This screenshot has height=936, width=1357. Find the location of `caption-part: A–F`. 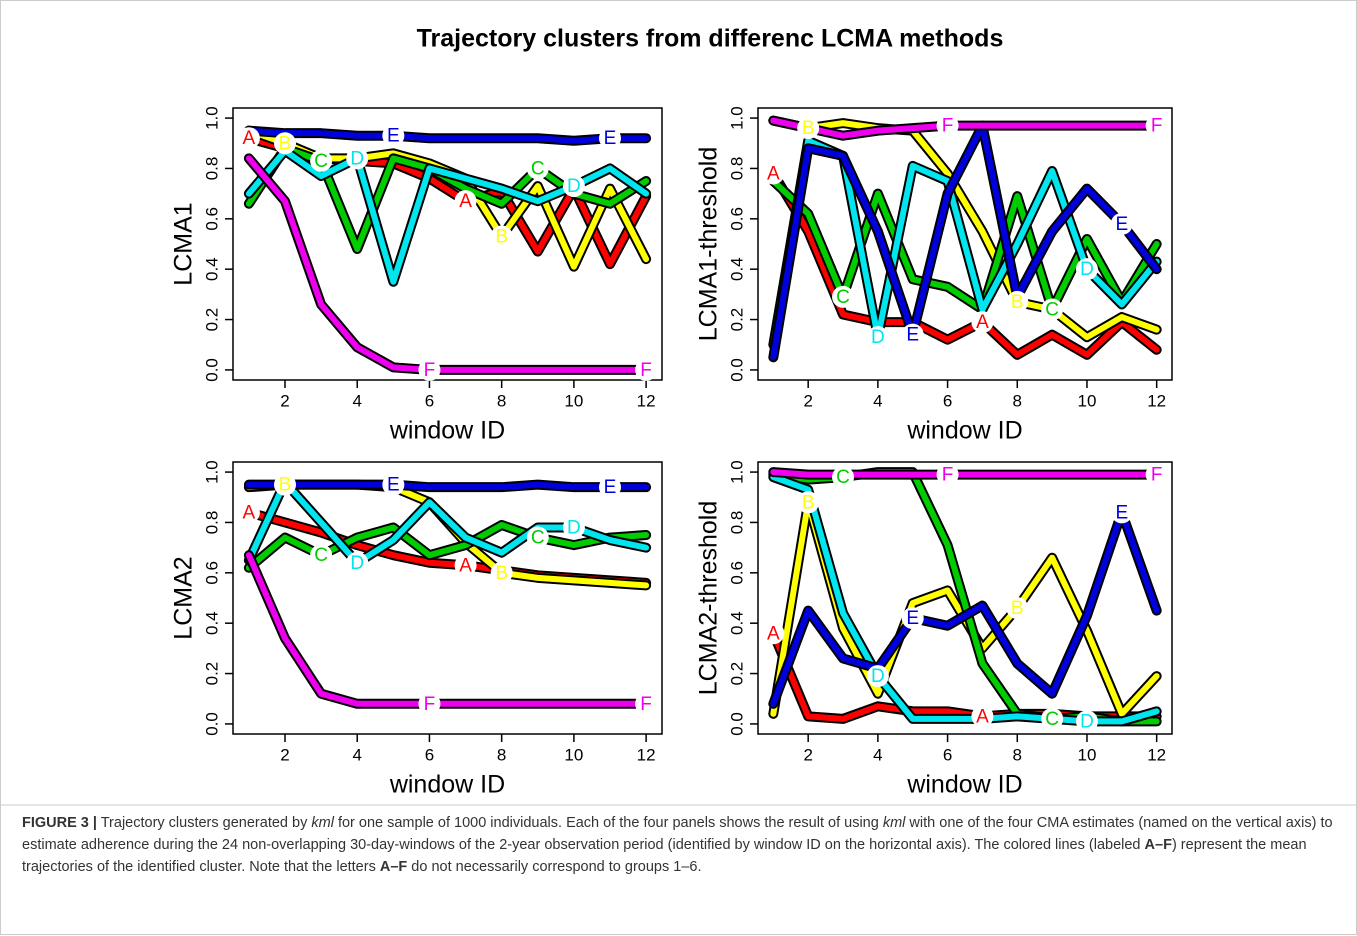

caption-part: A–F is located at coordinates (1158, 845).